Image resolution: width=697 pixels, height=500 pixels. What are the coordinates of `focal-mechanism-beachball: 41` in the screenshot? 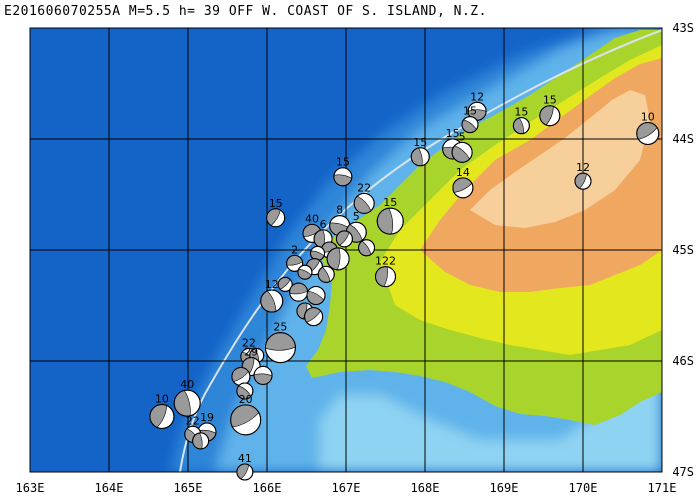 It's located at (245, 466).